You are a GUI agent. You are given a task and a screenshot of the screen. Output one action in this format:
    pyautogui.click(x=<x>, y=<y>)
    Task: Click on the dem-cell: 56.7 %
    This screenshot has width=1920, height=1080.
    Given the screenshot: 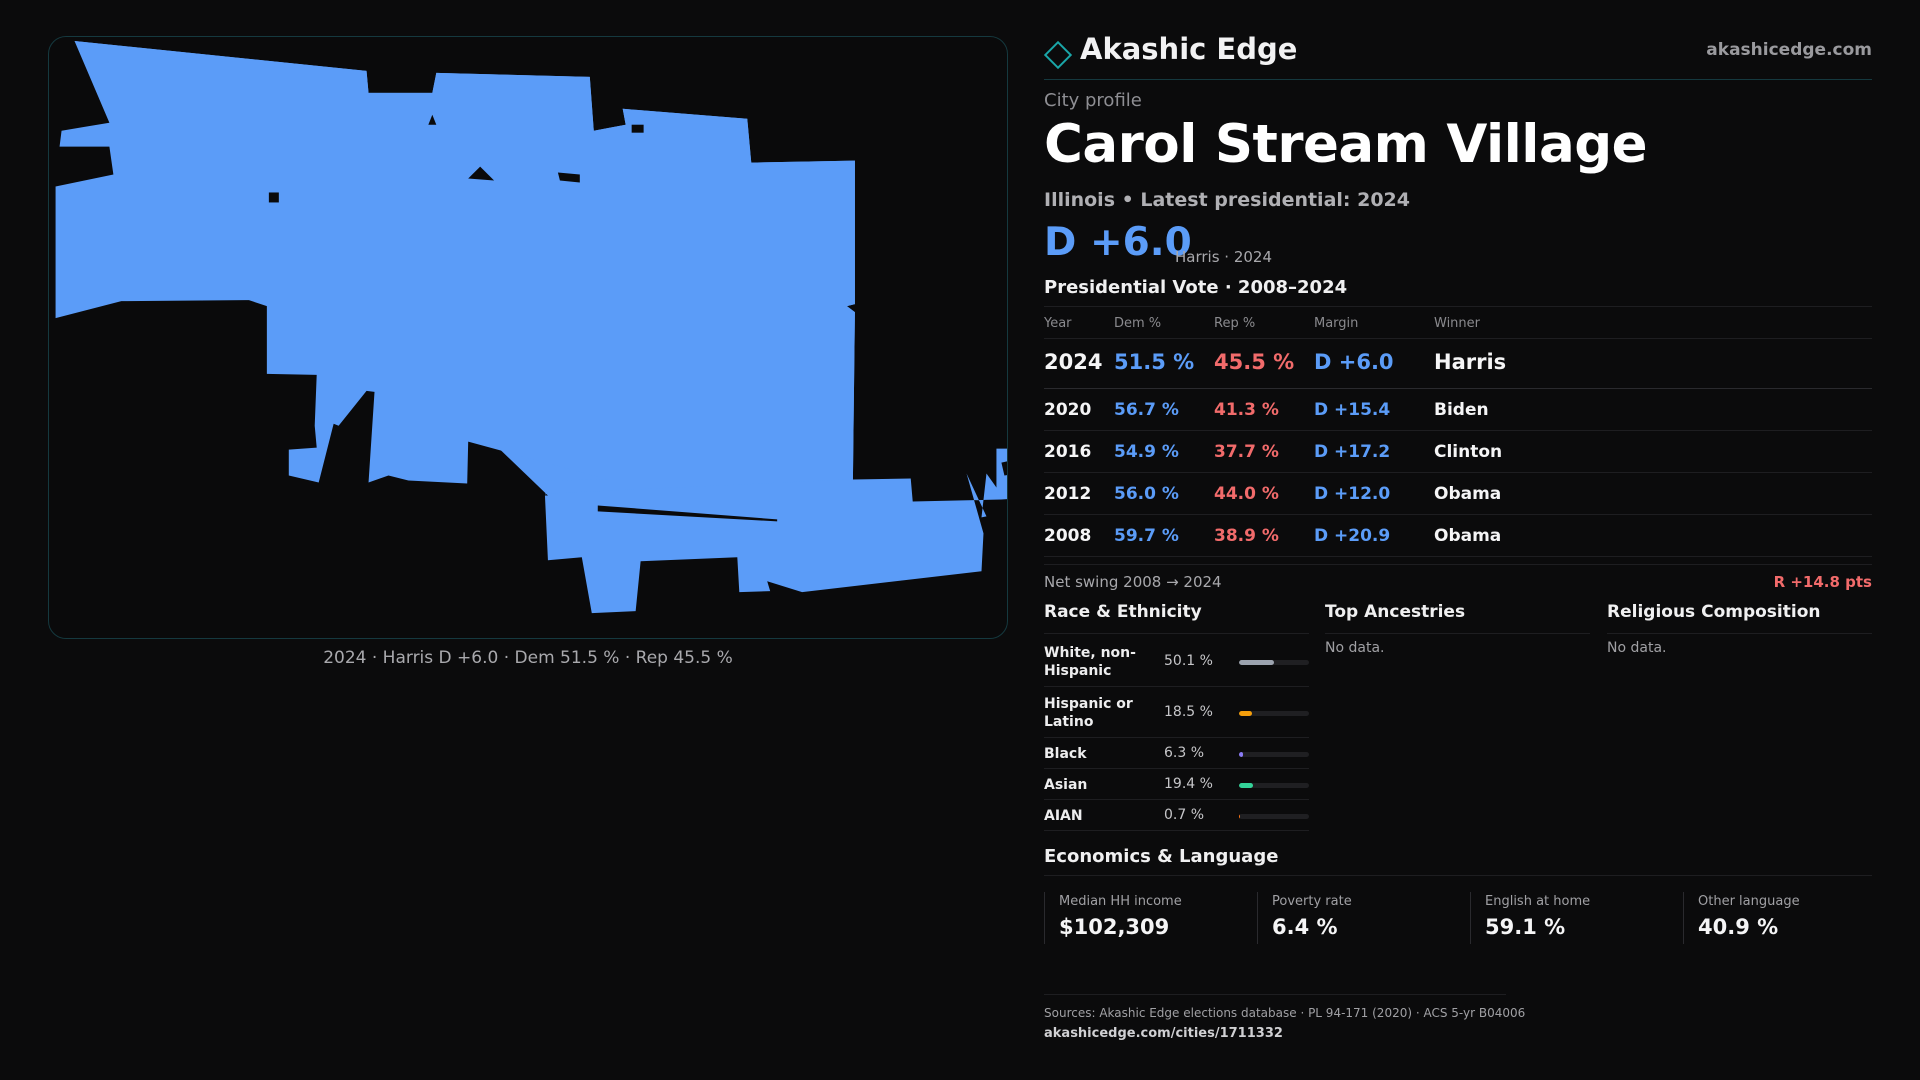 What is the action you would take?
    pyautogui.click(x=1146, y=410)
    